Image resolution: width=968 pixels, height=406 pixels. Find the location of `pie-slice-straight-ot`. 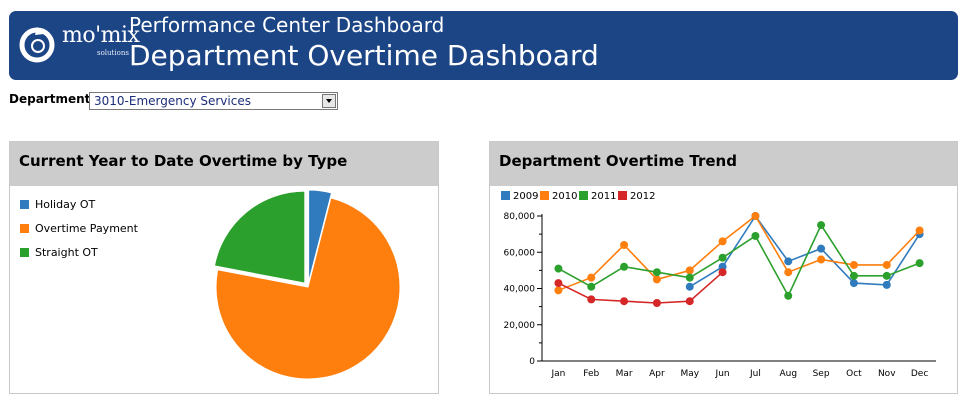

pie-slice-straight-ot is located at coordinates (259, 237).